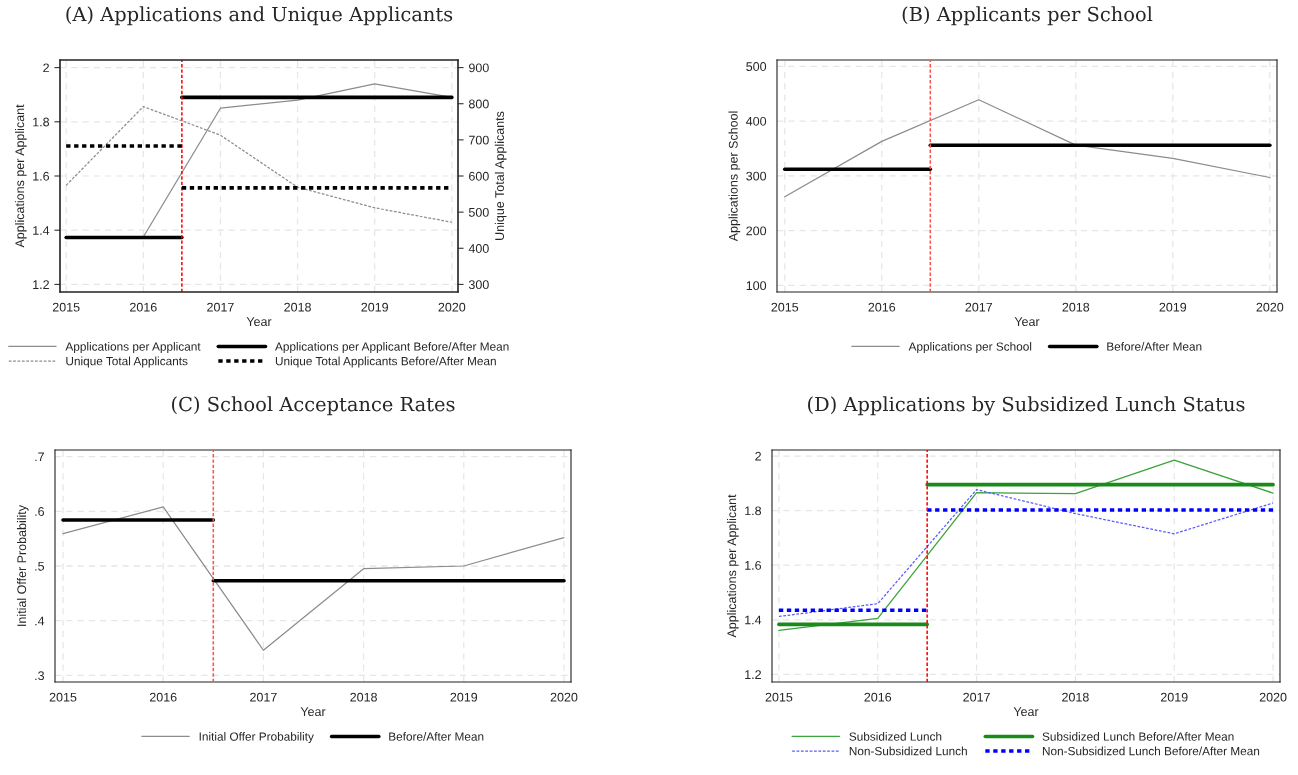 Image resolution: width=1298 pixels, height=775 pixels. Describe the element at coordinates (313, 406) in the screenshot. I see `chart-title: (C) School Acceptance Rates` at that location.